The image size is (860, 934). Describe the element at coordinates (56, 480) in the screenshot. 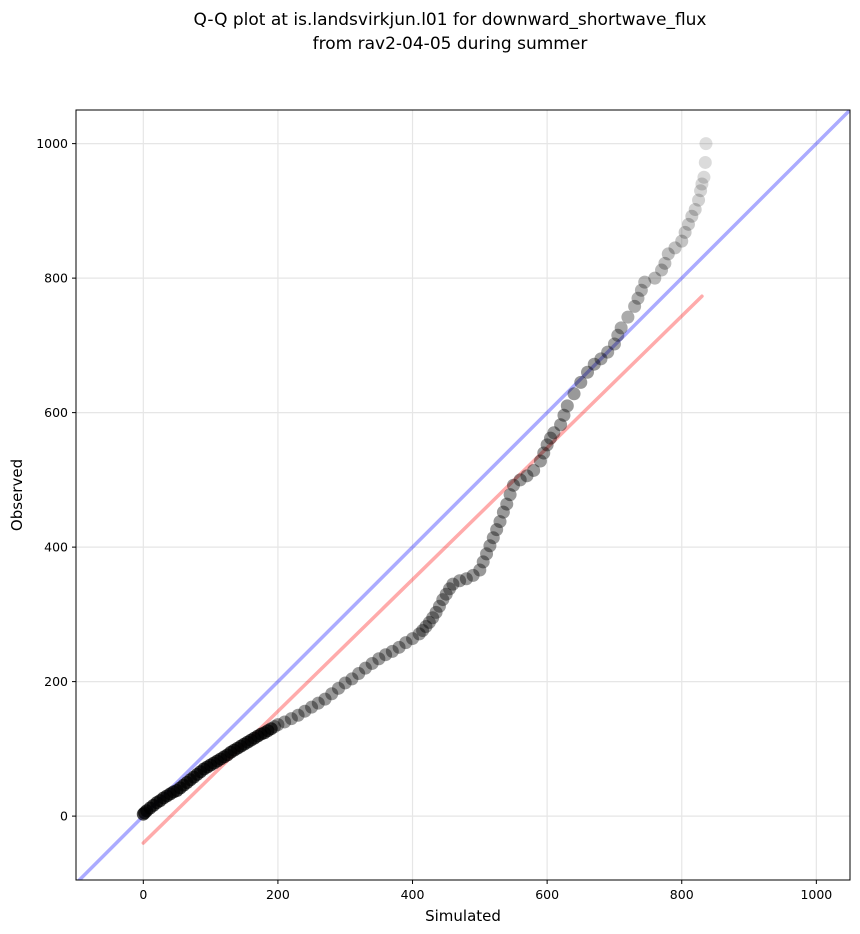

I see `y-axis-ticks: 0 200 400 600 800 1000` at that location.